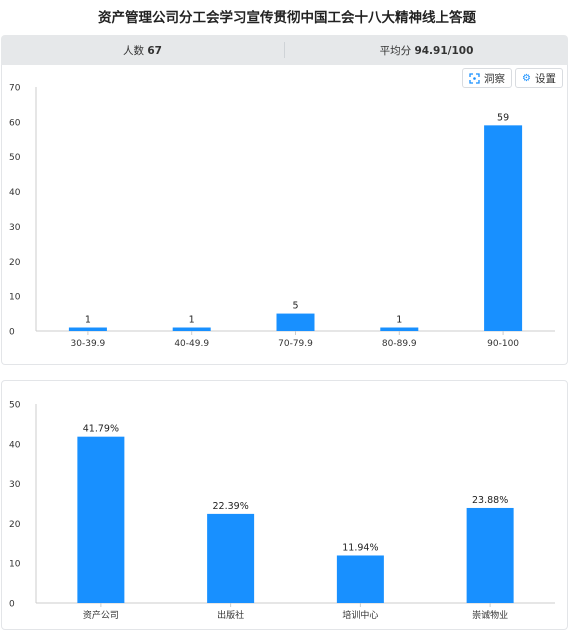 The width and height of the screenshot is (574, 637). What do you see at coordinates (360, 615) in the screenshot?
I see `dept-x-tick-label: 培训中心` at bounding box center [360, 615].